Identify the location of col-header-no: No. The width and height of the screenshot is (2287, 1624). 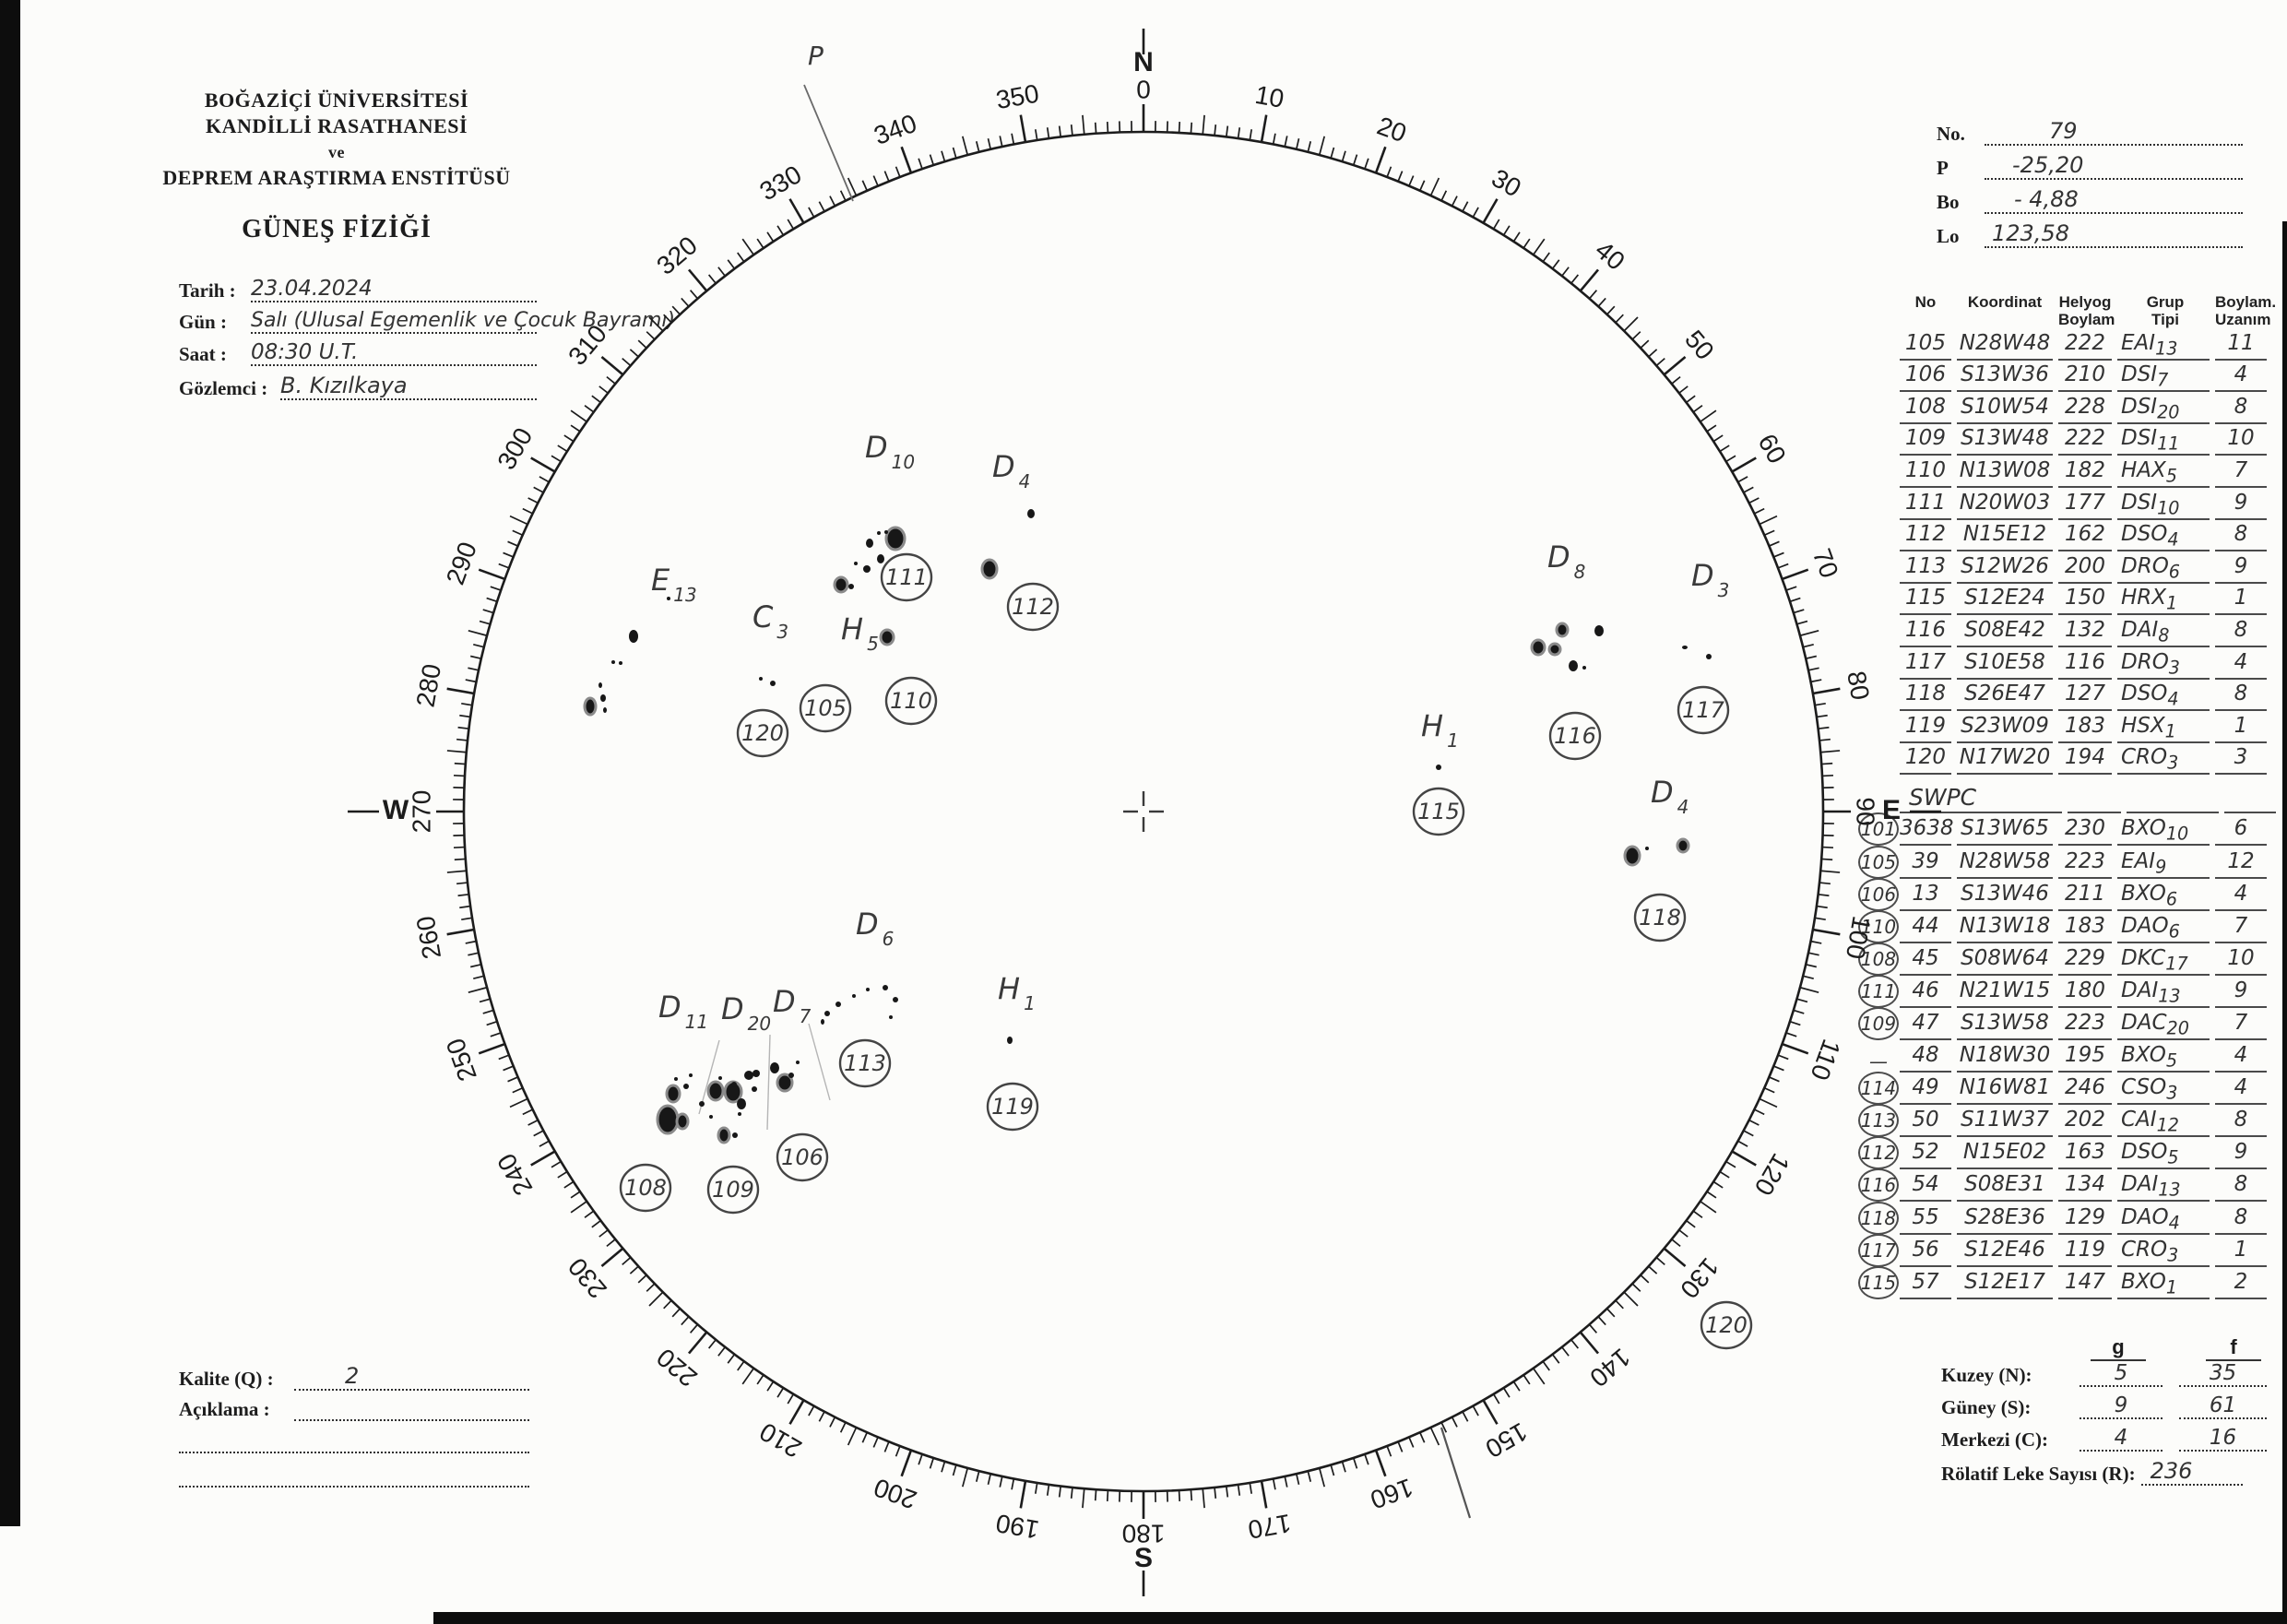
(1926, 302).